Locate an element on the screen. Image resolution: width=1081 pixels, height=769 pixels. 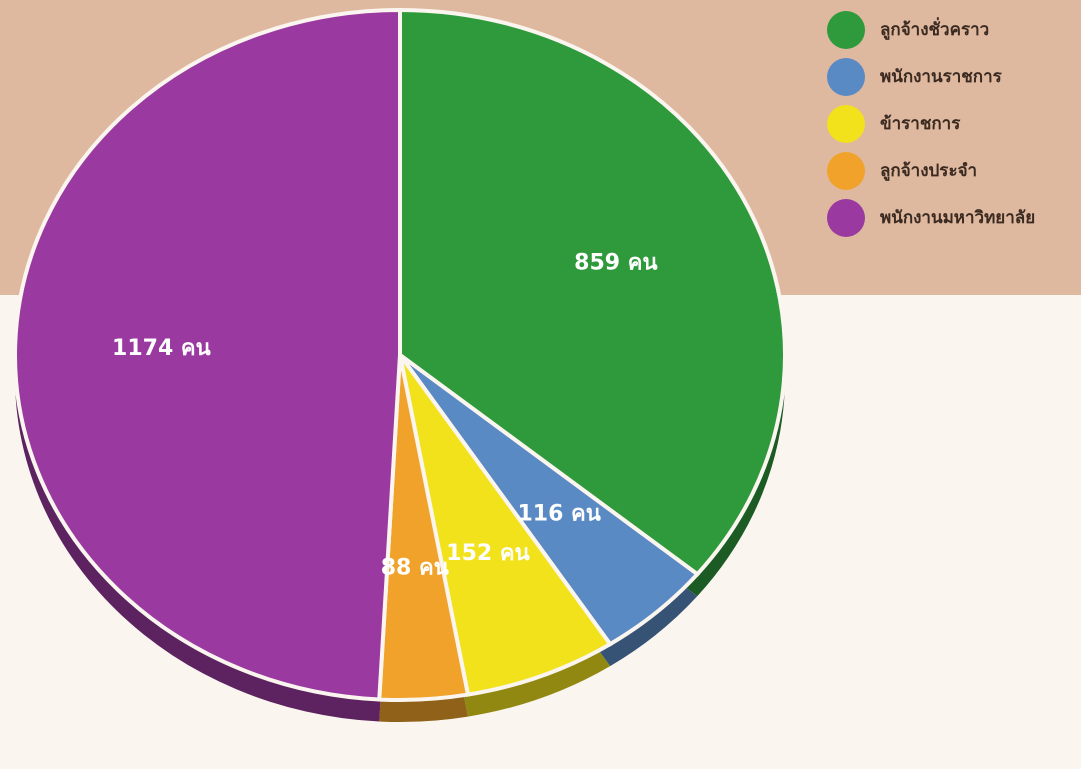
data-label: 1174 คน is located at coordinates (161, 348).